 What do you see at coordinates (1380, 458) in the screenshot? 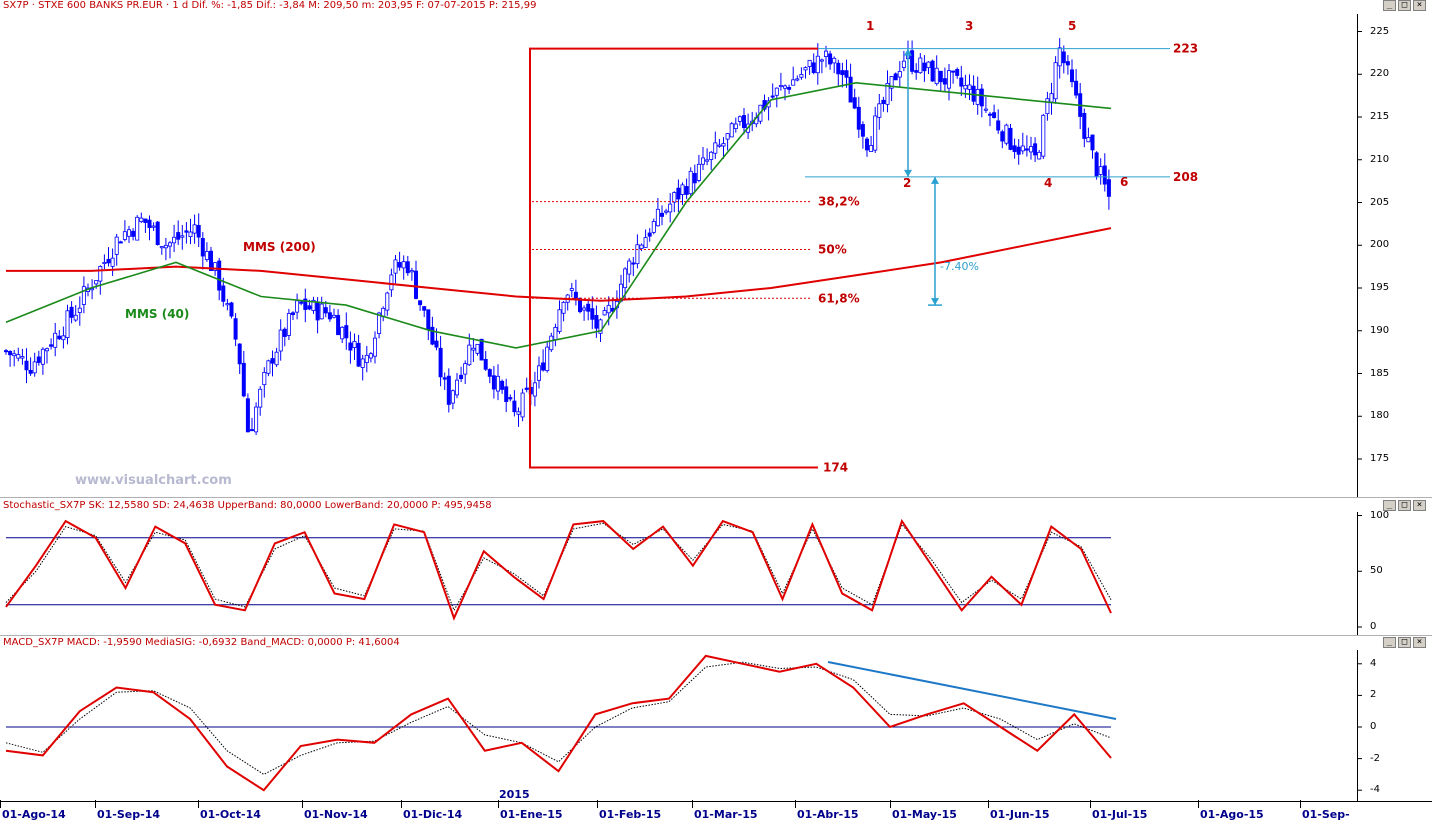
I see `price-y-label: 175` at bounding box center [1380, 458].